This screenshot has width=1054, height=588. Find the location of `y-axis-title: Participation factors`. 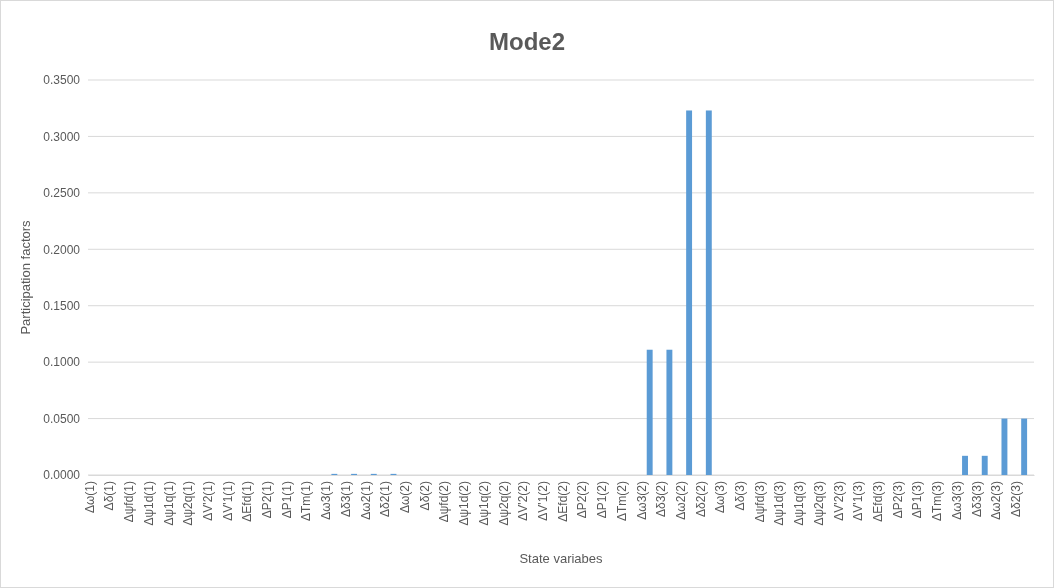

y-axis-title: Participation factors is located at coordinates (25, 277).